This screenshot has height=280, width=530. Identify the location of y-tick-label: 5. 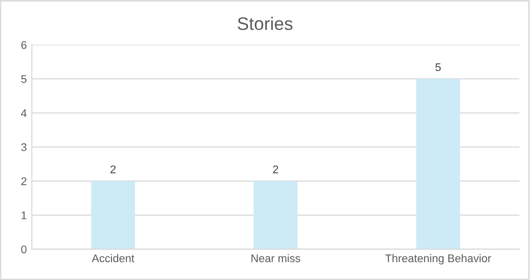
(23, 79).